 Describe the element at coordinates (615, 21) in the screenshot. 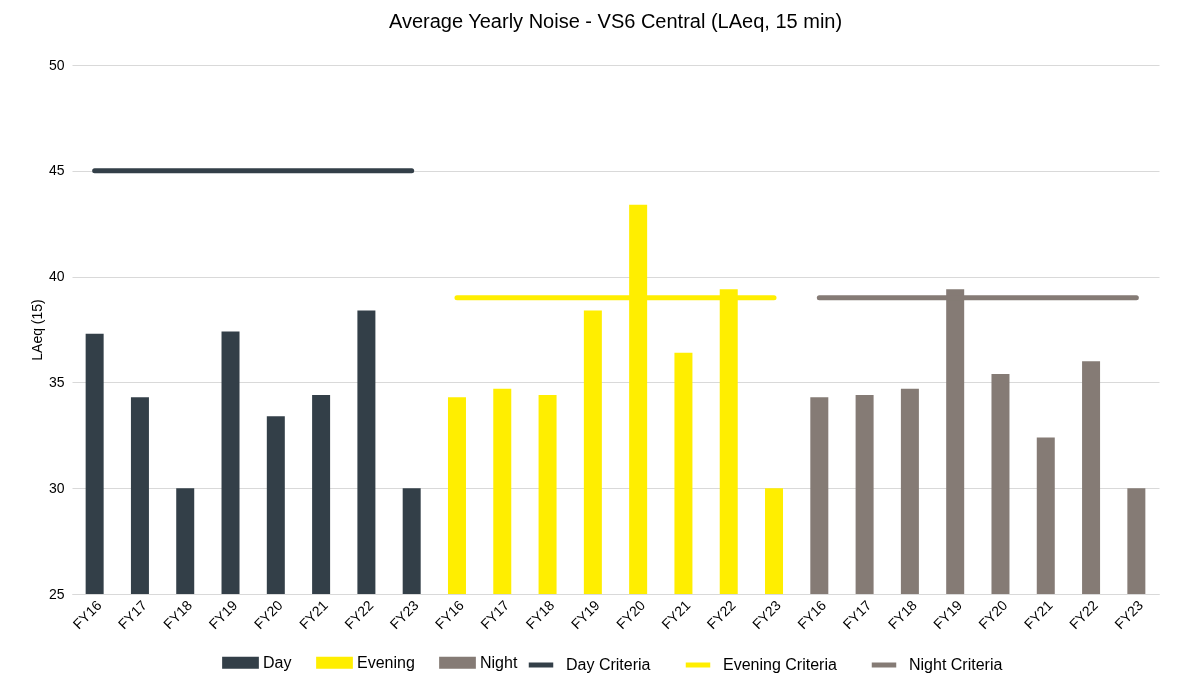

I see `chart-title: Average Yearly Noise - VS6 Central (LAeq, 15 min)` at that location.